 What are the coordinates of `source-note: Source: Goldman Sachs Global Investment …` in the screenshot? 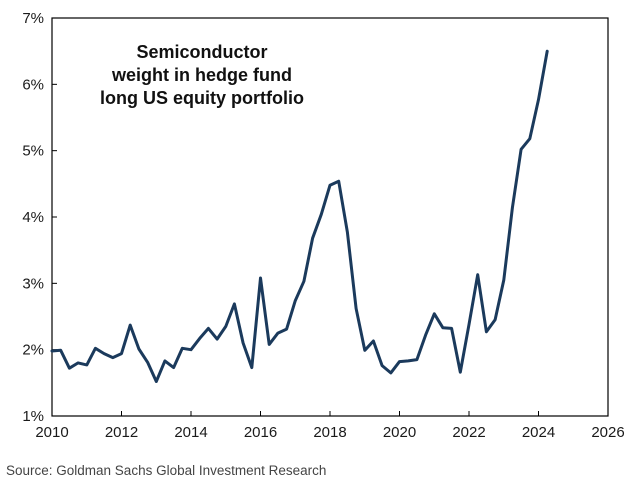 It's located at (166, 470).